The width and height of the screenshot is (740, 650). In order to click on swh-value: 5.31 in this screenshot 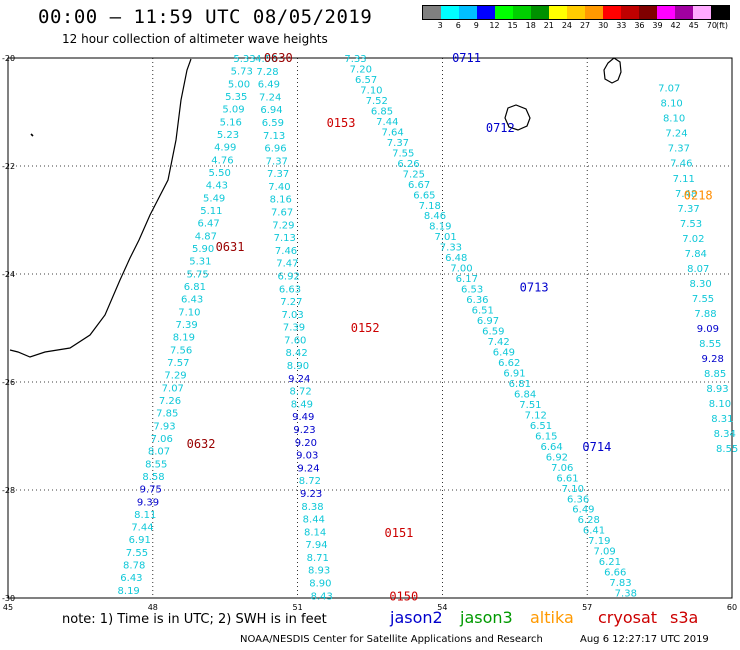, I will do `click(200, 262)`.